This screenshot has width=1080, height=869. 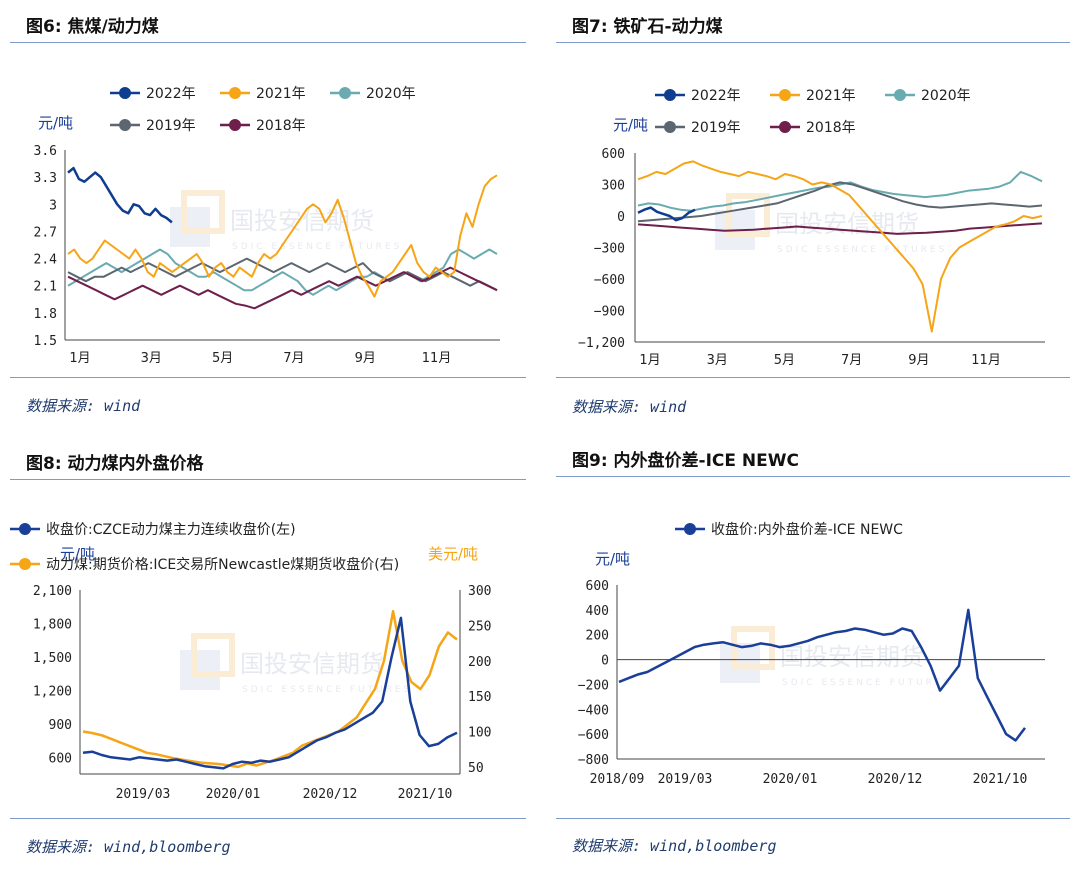 I want to click on y-tick-label: −800, so click(x=593, y=760).